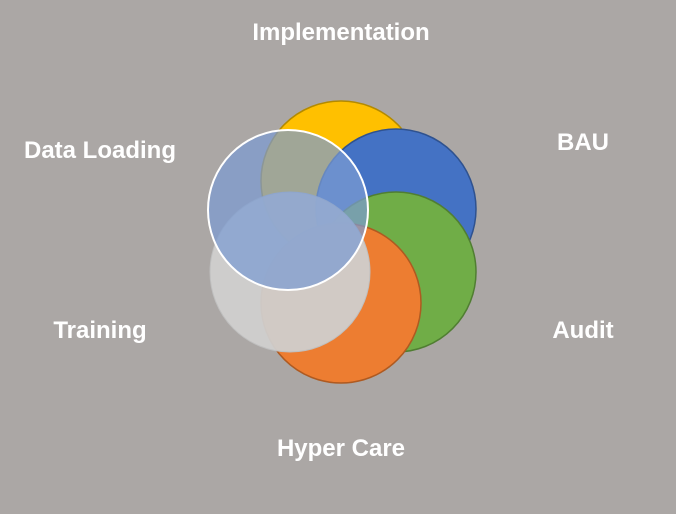 Image resolution: width=676 pixels, height=514 pixels. What do you see at coordinates (583, 142) in the screenshot?
I see `bau-label: BAU` at bounding box center [583, 142].